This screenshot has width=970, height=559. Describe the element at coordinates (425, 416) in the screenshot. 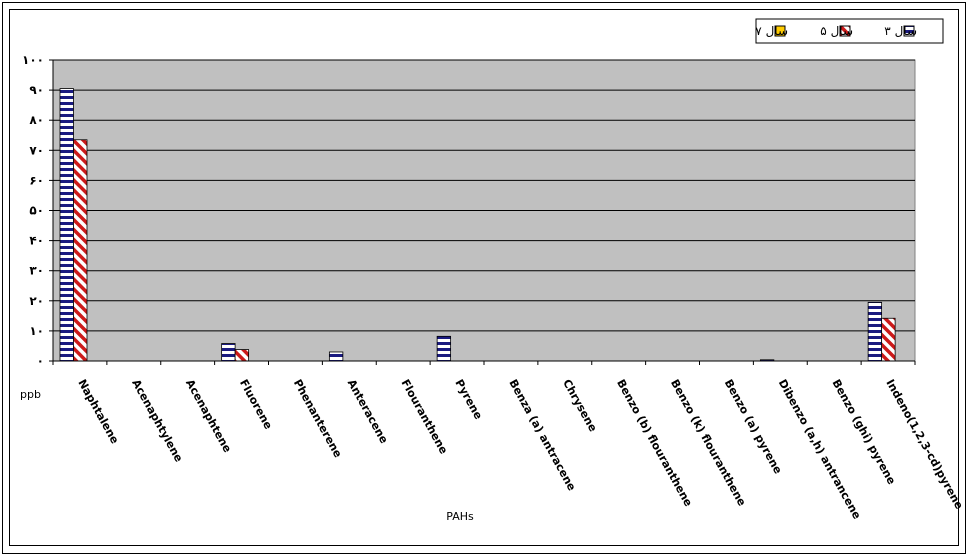

I see `x-tick-label: Flouranthene` at that location.